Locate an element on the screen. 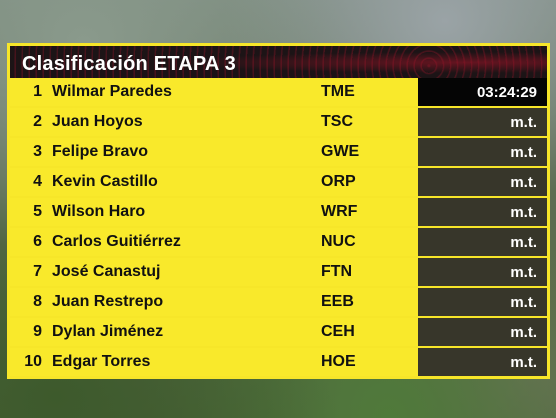  team-code: FTN is located at coordinates (337, 271).